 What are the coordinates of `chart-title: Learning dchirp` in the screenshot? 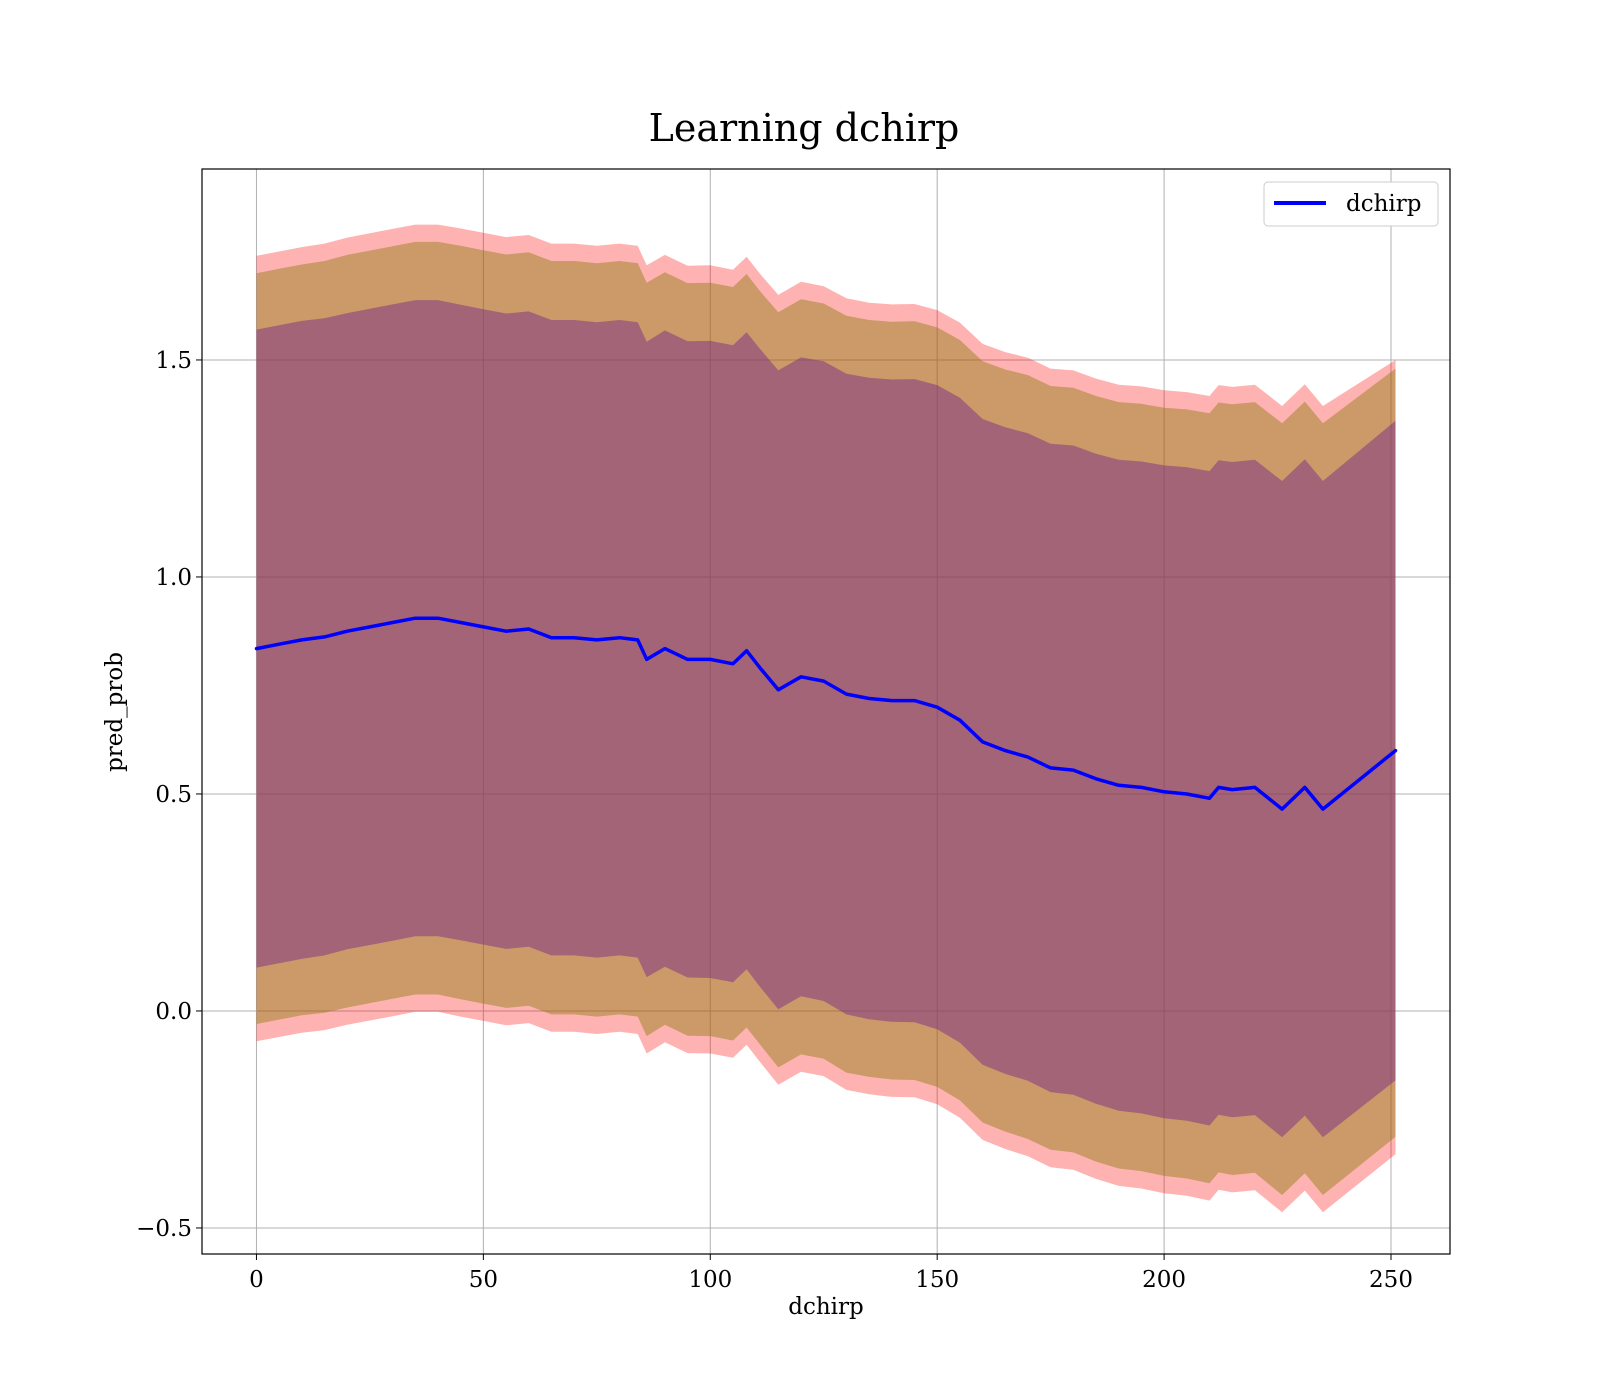 It's located at (804, 128).